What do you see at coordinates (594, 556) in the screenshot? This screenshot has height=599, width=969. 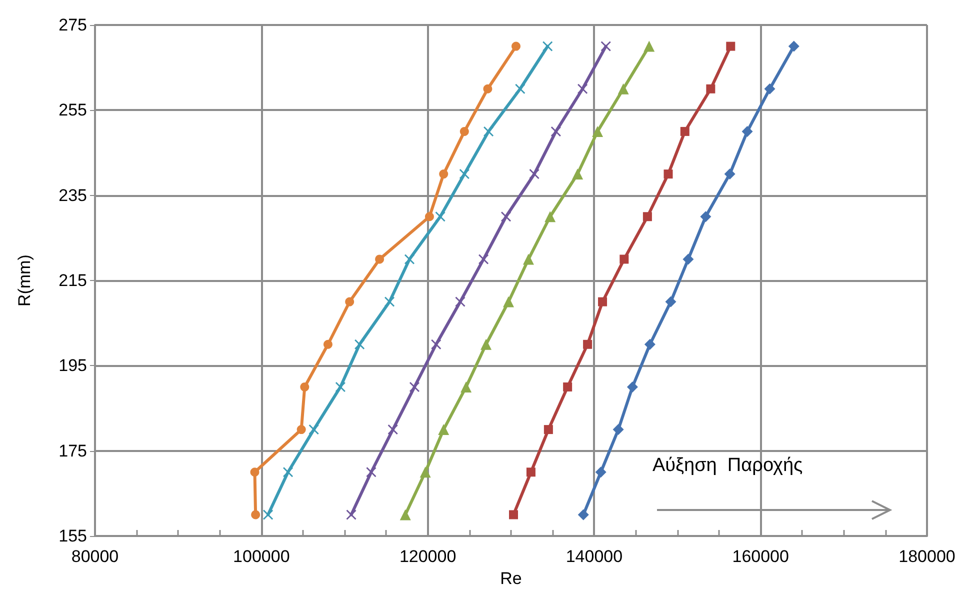 I see `x-tick-label: 140000` at bounding box center [594, 556].